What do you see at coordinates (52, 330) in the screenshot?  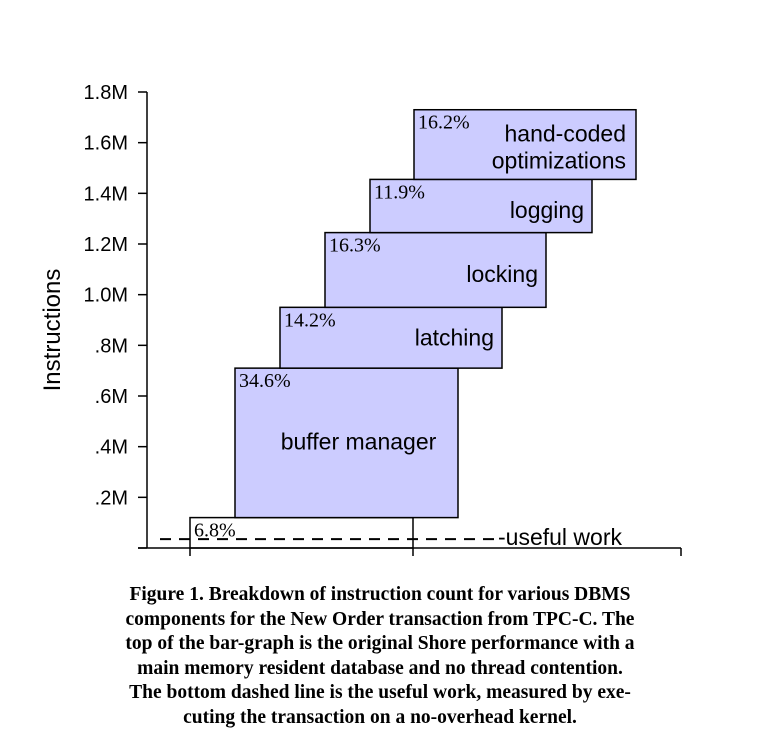 I see `y-axis-label: Instructions` at bounding box center [52, 330].